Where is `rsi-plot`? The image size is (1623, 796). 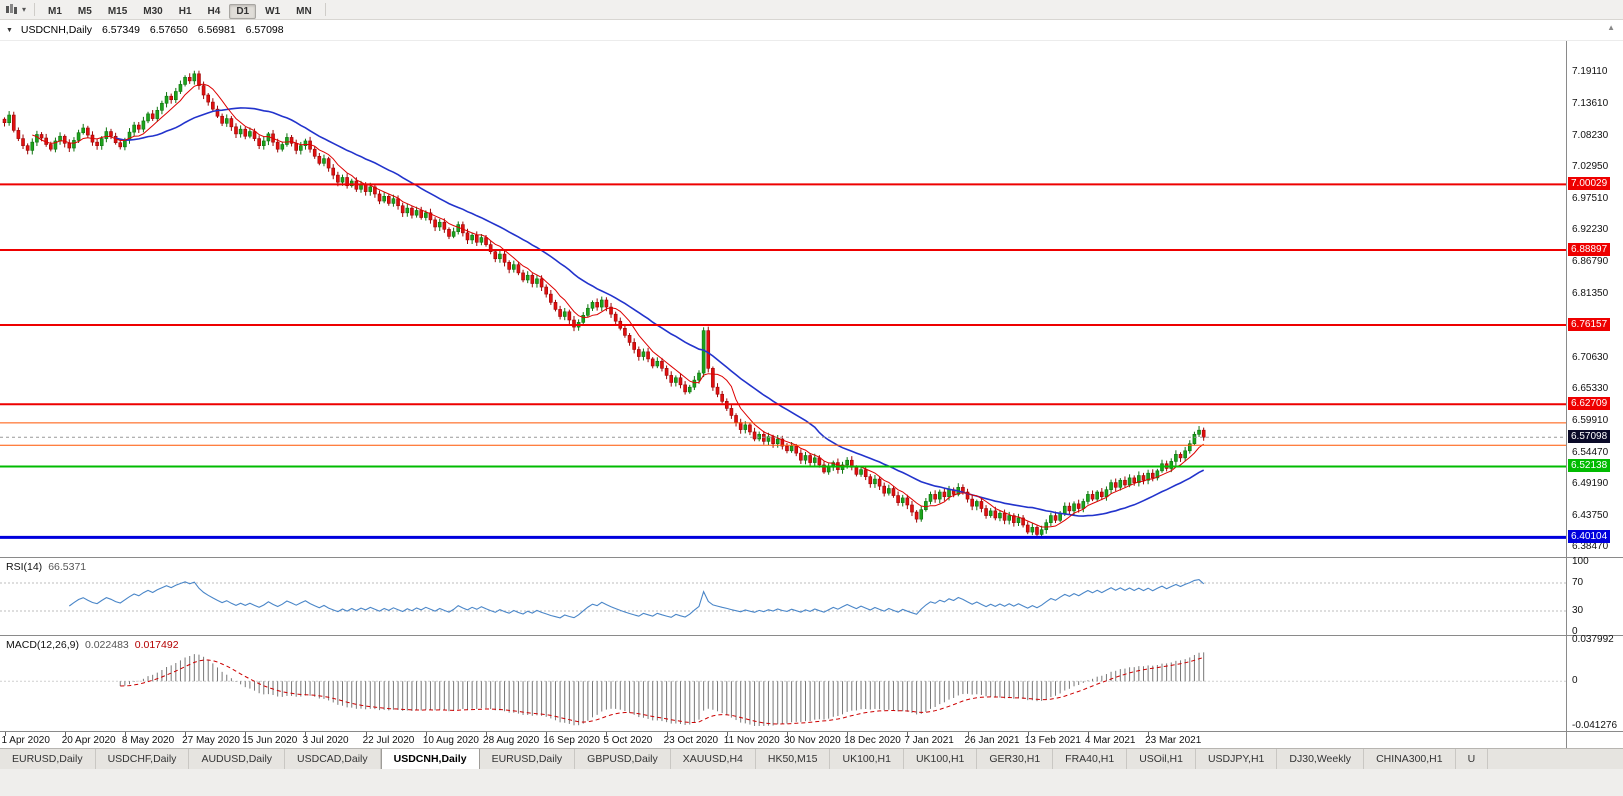 rsi-plot is located at coordinates (783, 599).